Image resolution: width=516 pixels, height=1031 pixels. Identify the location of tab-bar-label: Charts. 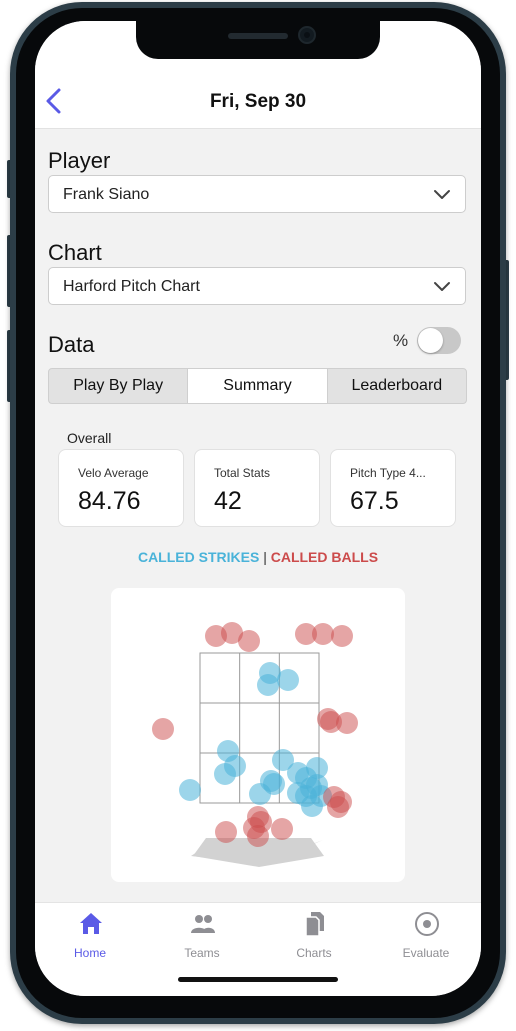
(314, 953).